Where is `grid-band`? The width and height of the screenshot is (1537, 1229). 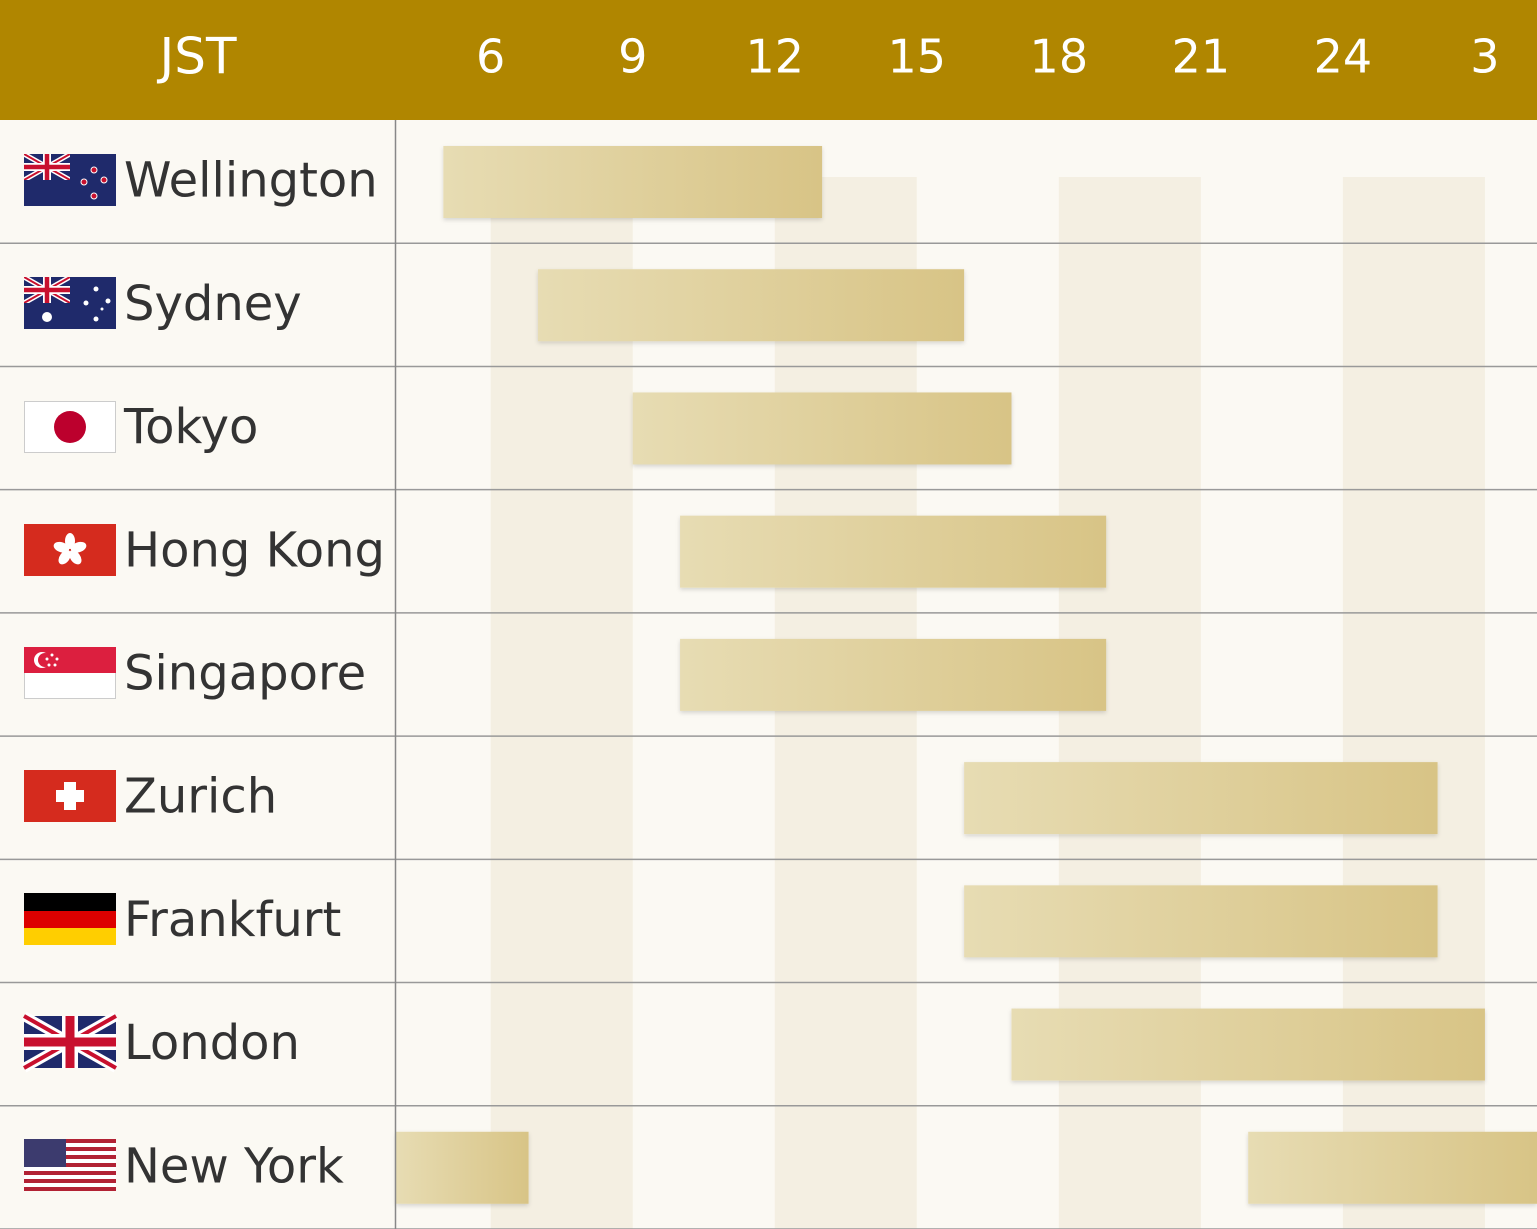
grid-band is located at coordinates (561, 703).